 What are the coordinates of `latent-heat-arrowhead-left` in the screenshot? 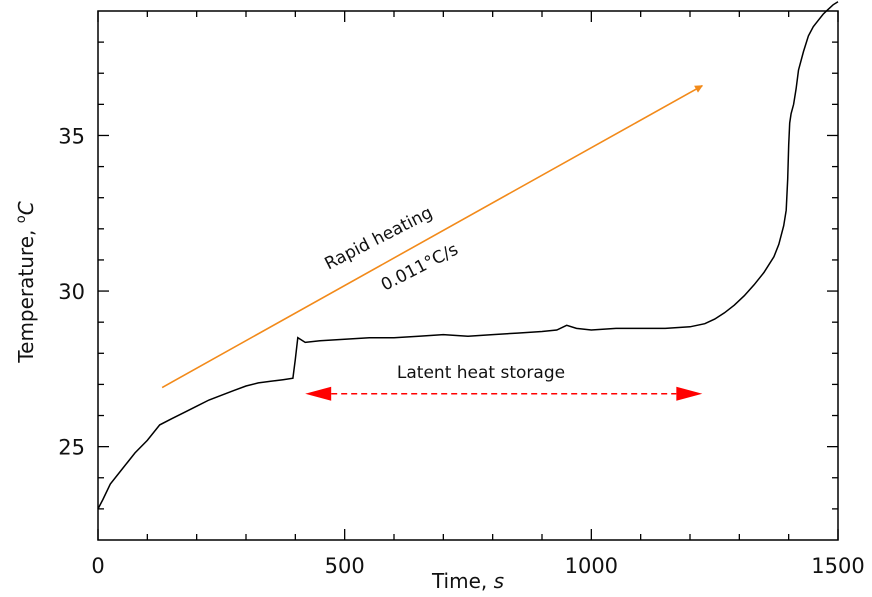 It's located at (318, 393).